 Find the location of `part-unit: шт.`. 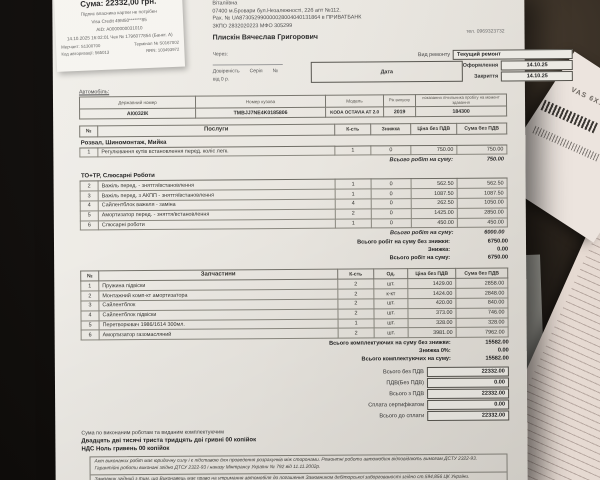

part-unit: шт. is located at coordinates (390, 303).